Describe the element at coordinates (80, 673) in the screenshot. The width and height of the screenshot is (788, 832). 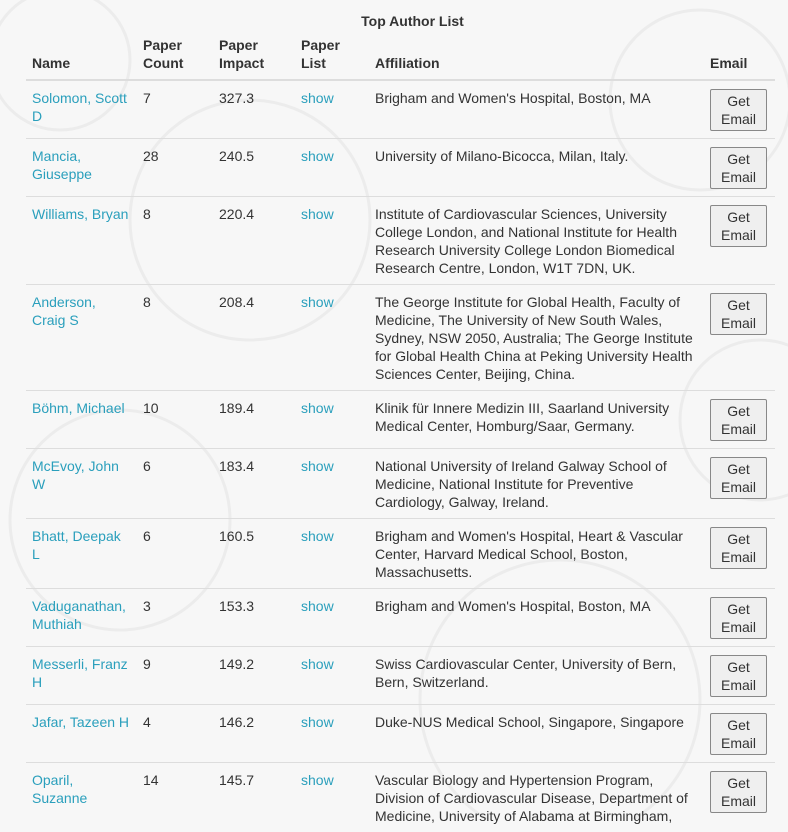
I see `author-name-link: Messerli, Franz H` at that location.